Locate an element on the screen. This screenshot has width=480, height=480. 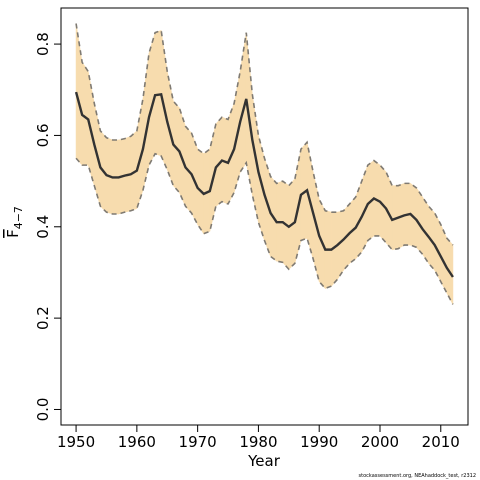
y-tick-label: 0.4 is located at coordinates (43, 227).